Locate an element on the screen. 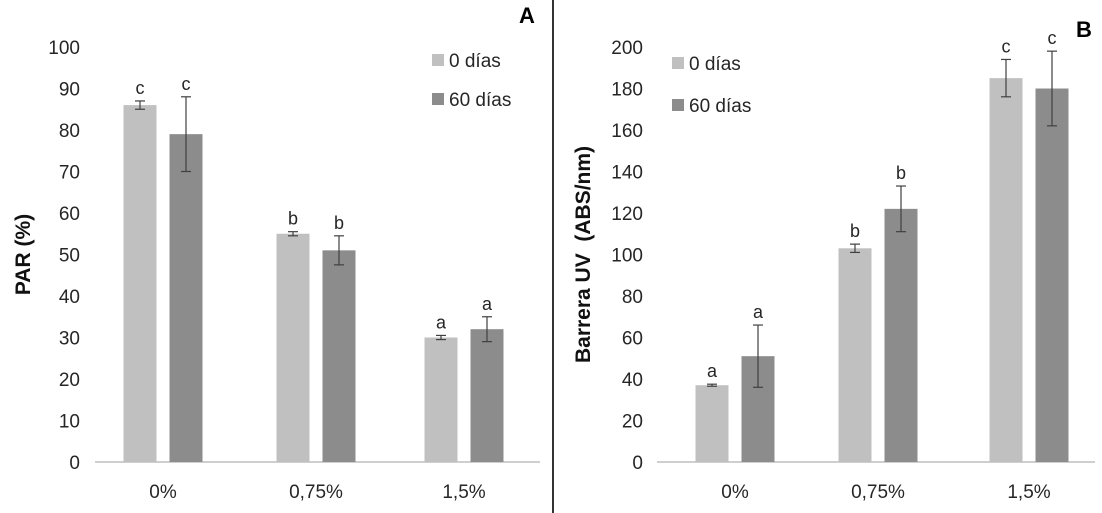 This screenshot has height=513, width=1102. y-axis-label: Barrera UV (ABS/nm) is located at coordinates (583, 254).